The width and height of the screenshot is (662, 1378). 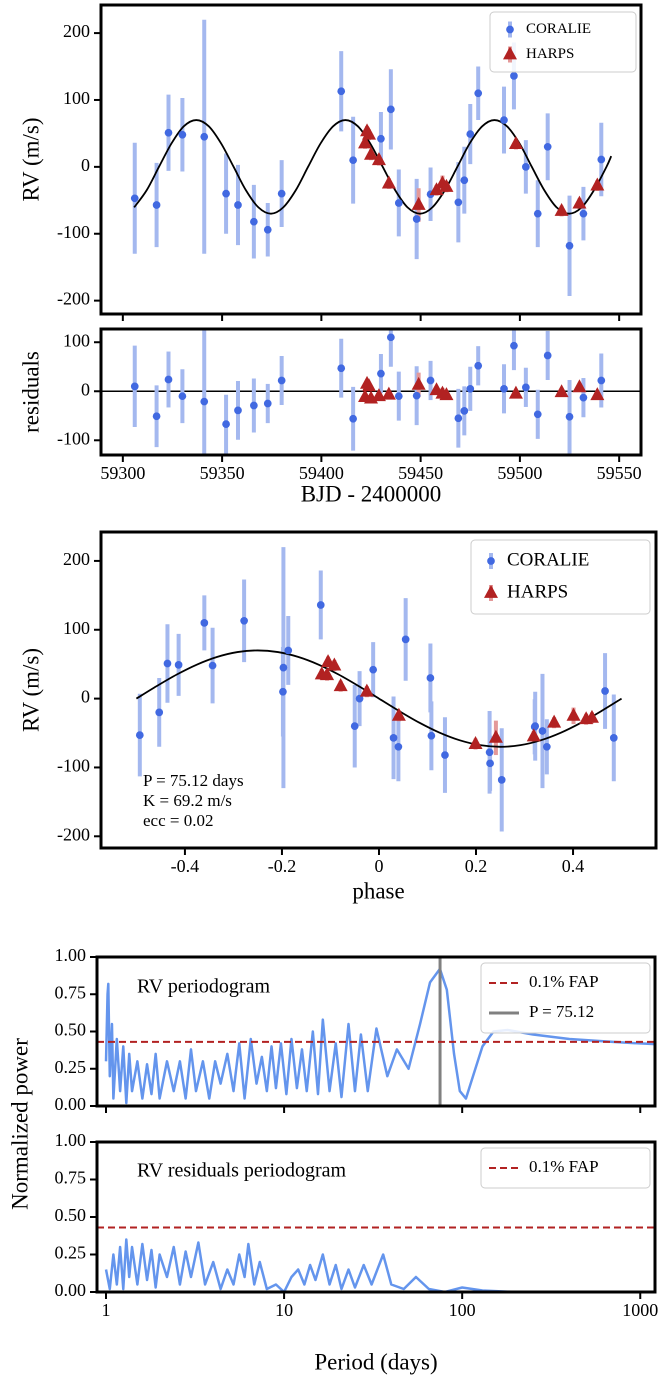 What do you see at coordinates (71, 1215) in the screenshot?
I see `y-tick-label: 0.50` at bounding box center [71, 1215].